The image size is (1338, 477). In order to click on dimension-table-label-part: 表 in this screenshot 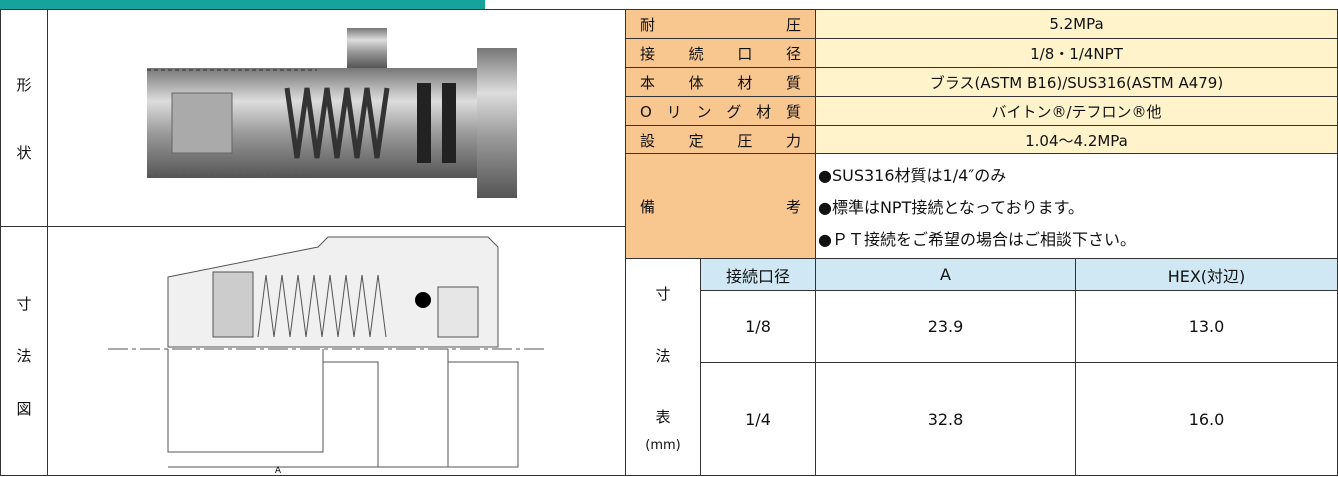, I will do `click(663, 417)`.